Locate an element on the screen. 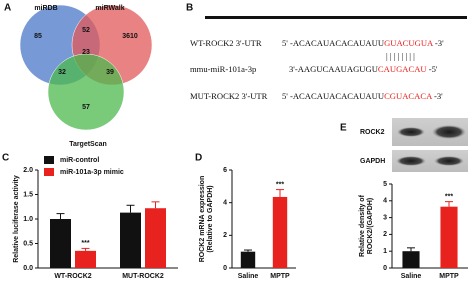 Image resolution: width=474 pixels, height=292 pixels. y-tick-label: 0.5 is located at coordinates (28, 243).